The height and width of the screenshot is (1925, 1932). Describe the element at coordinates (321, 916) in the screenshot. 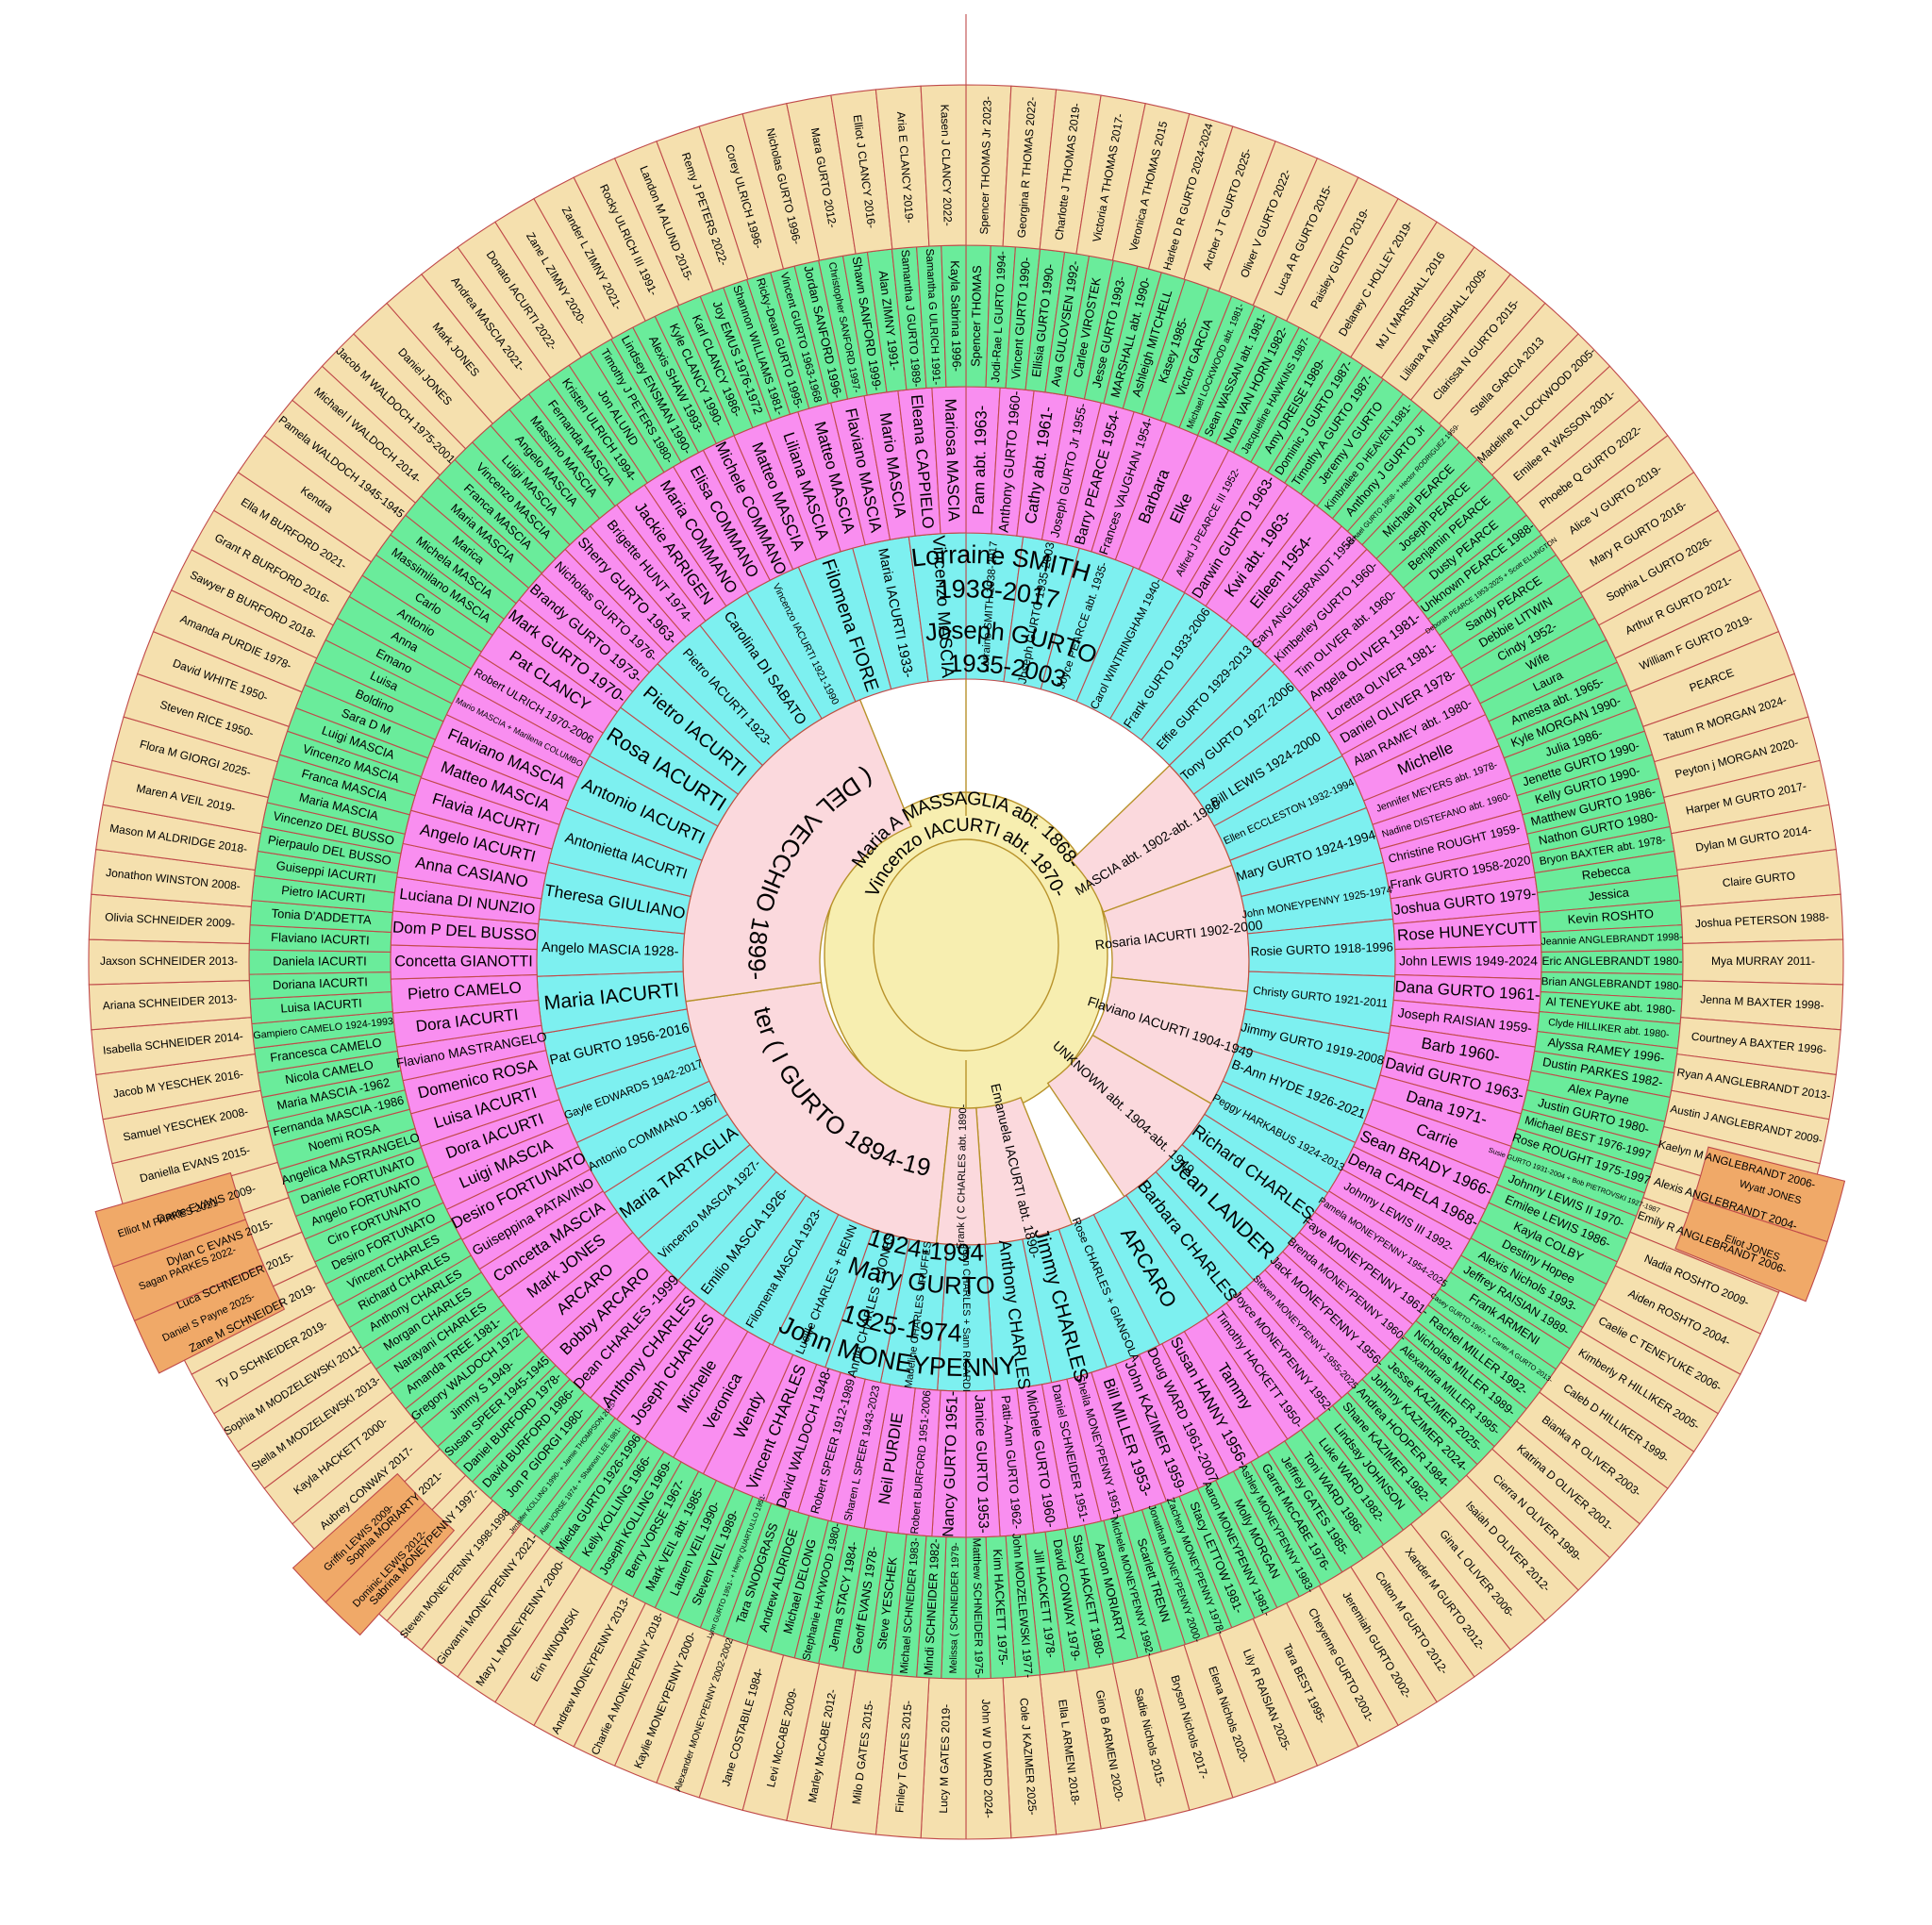

I see `fan-label: Tonia D'ADDETTA` at that location.